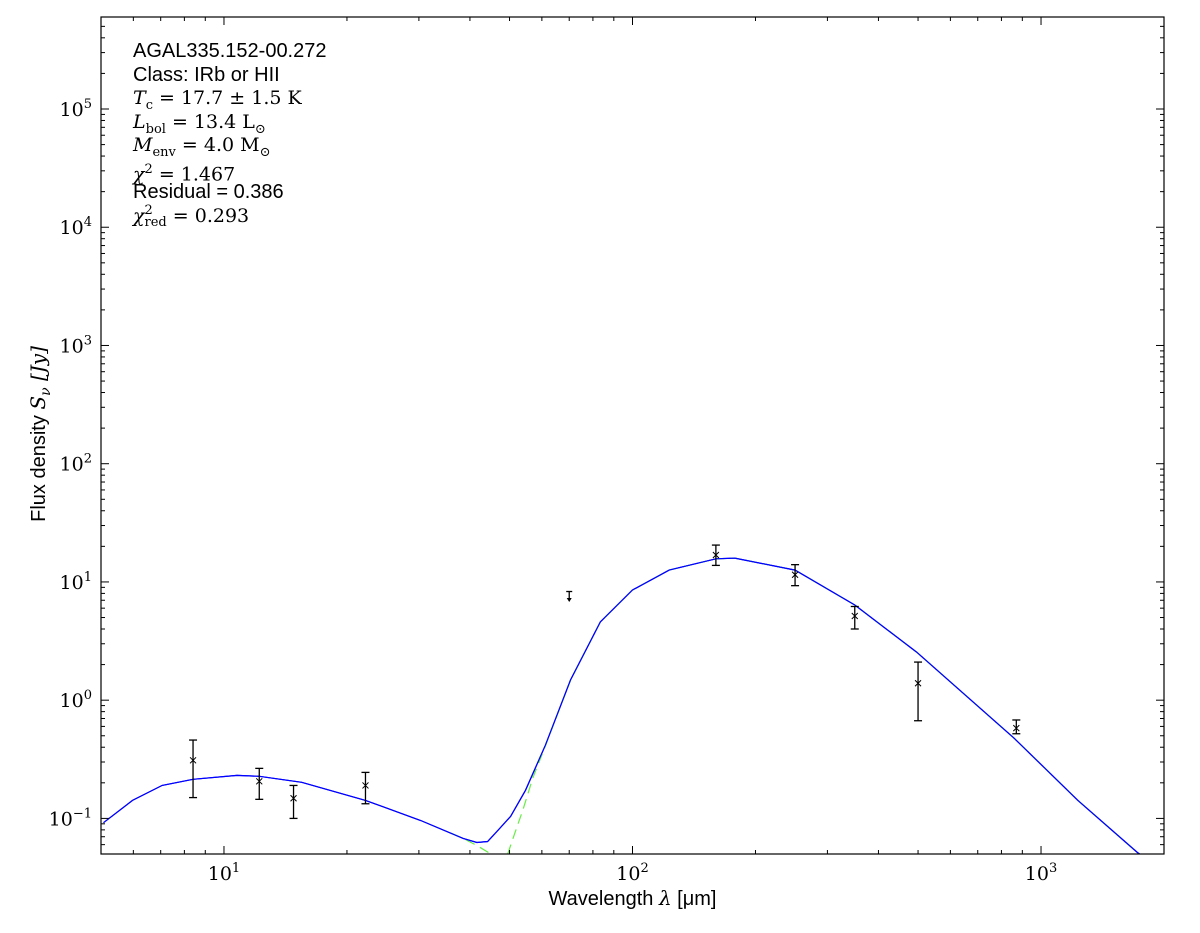 Image resolution: width=1200 pixels, height=933 pixels. I want to click on y-axis-label: Flux density Sν [Jy], so click(40, 434).